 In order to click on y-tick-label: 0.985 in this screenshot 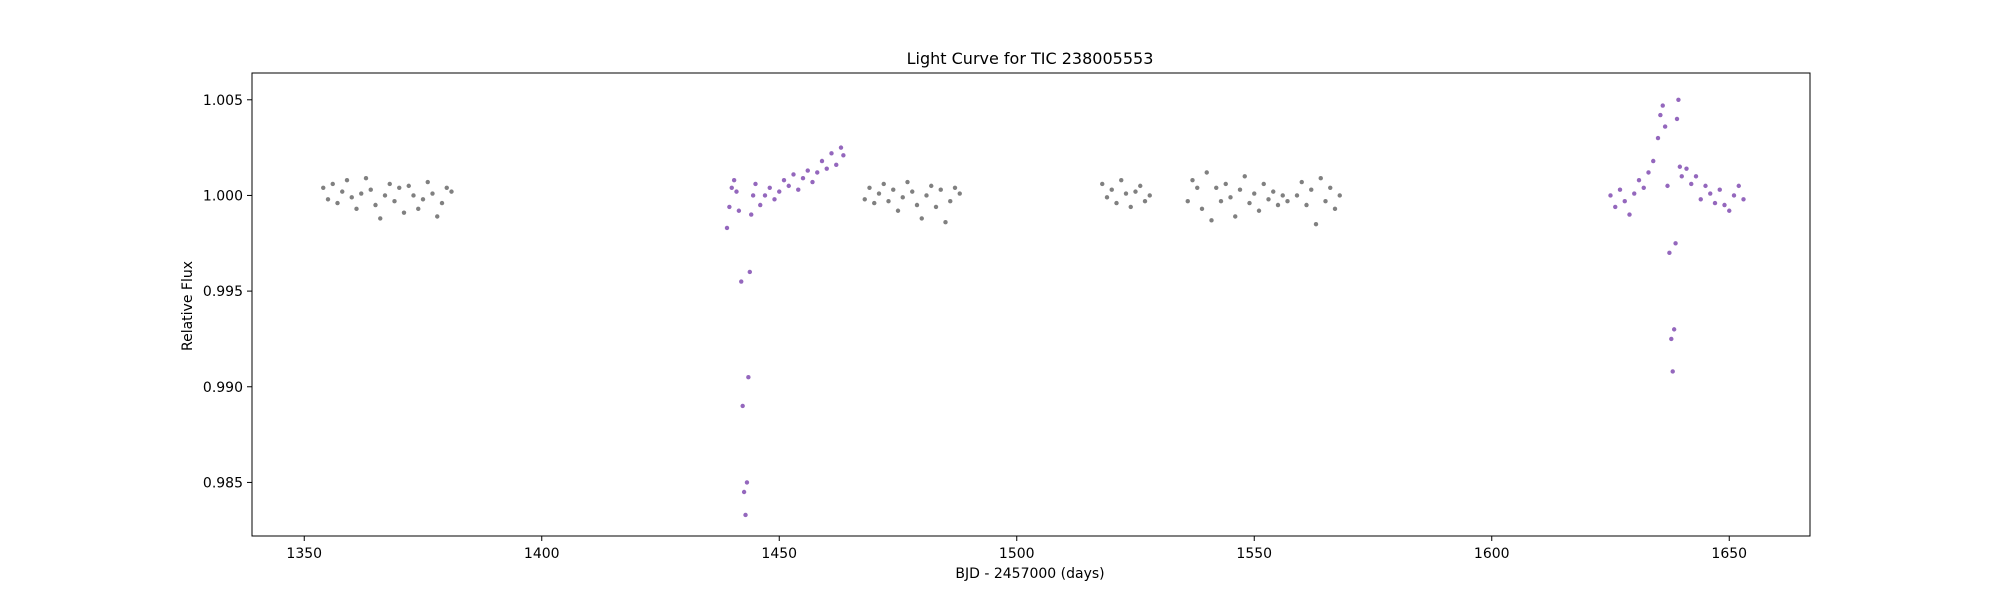, I will do `click(223, 483)`.